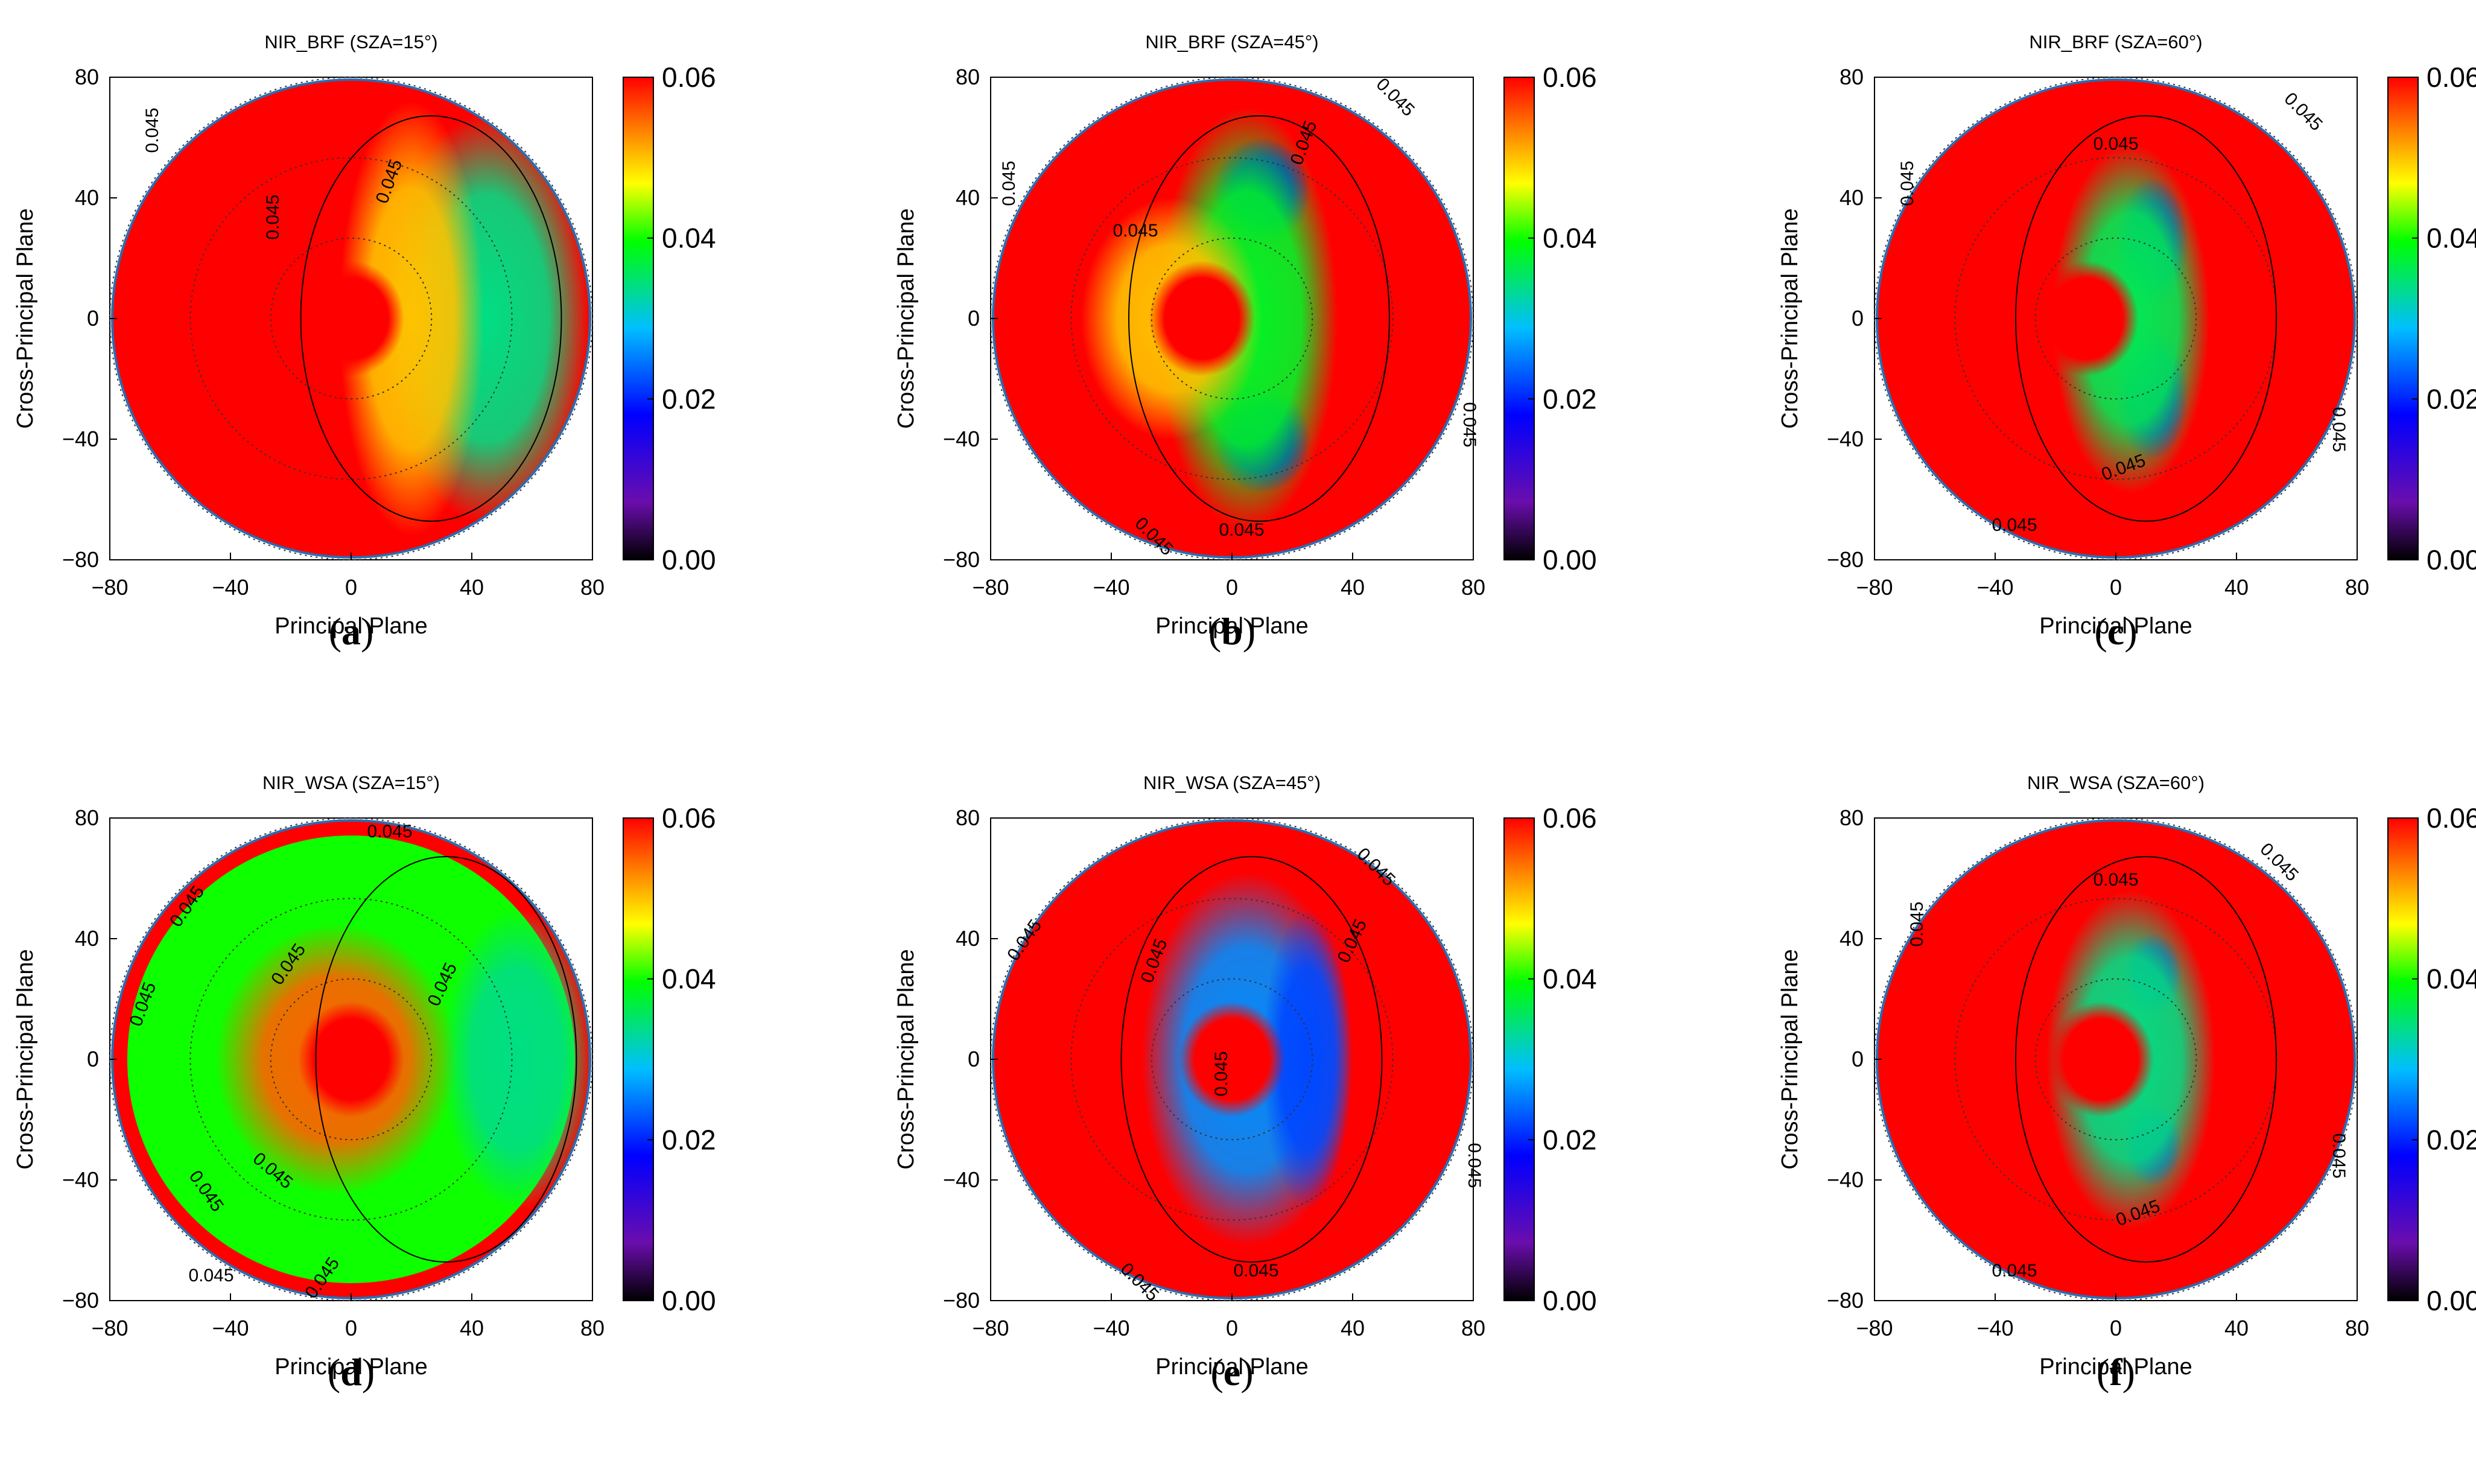 The image size is (2476, 1484). I want to click on y-tick-label: 40, so click(1852, 938).